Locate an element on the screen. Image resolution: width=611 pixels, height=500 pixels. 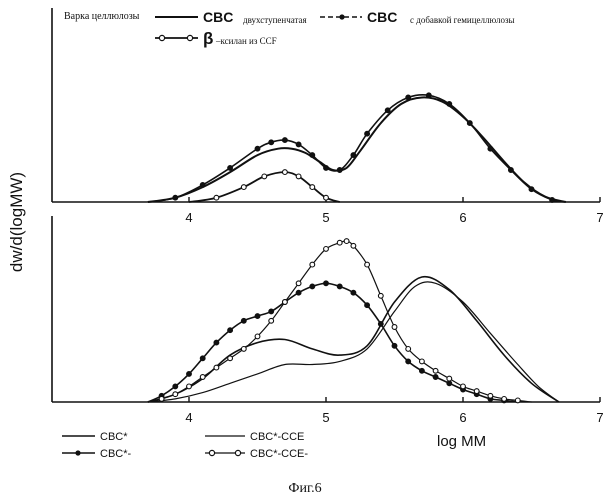
legend-marker-b4a is located at coordinates (212, 453).